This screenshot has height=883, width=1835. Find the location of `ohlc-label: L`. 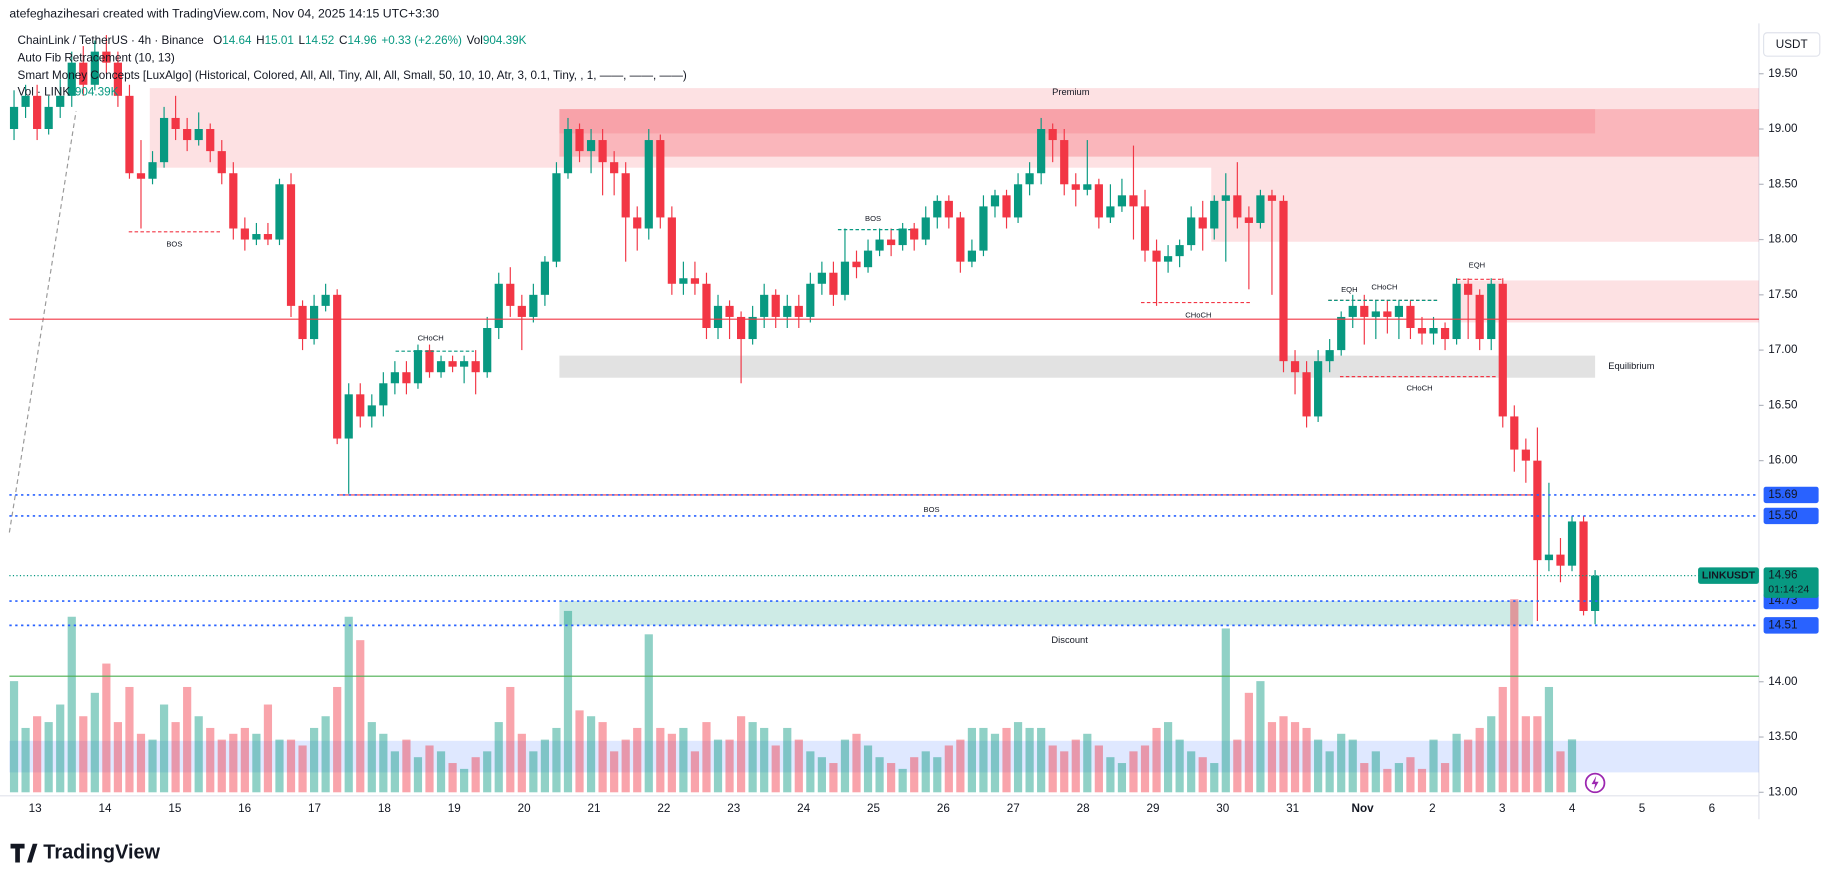

ohlc-label: L is located at coordinates (302, 40).